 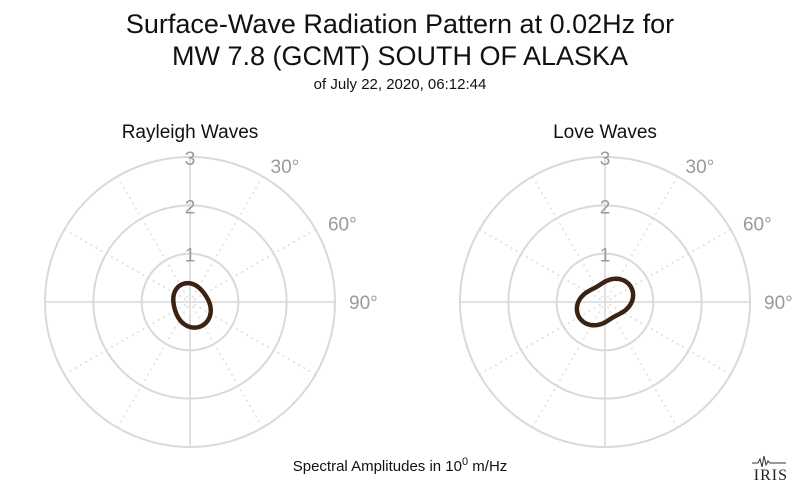 I want to click on footer-prefix: Spectral Amplitudes in 10, so click(x=377, y=466).